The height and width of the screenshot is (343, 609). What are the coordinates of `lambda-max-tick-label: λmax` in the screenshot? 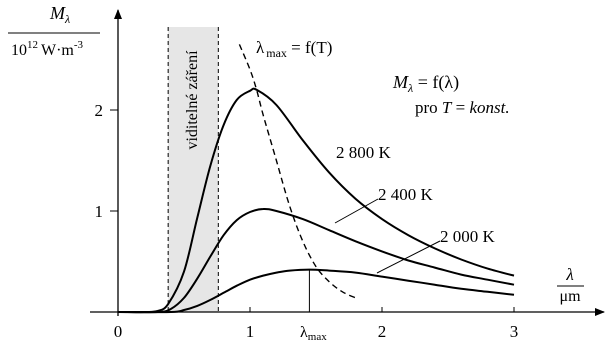 It's located at (313, 333).